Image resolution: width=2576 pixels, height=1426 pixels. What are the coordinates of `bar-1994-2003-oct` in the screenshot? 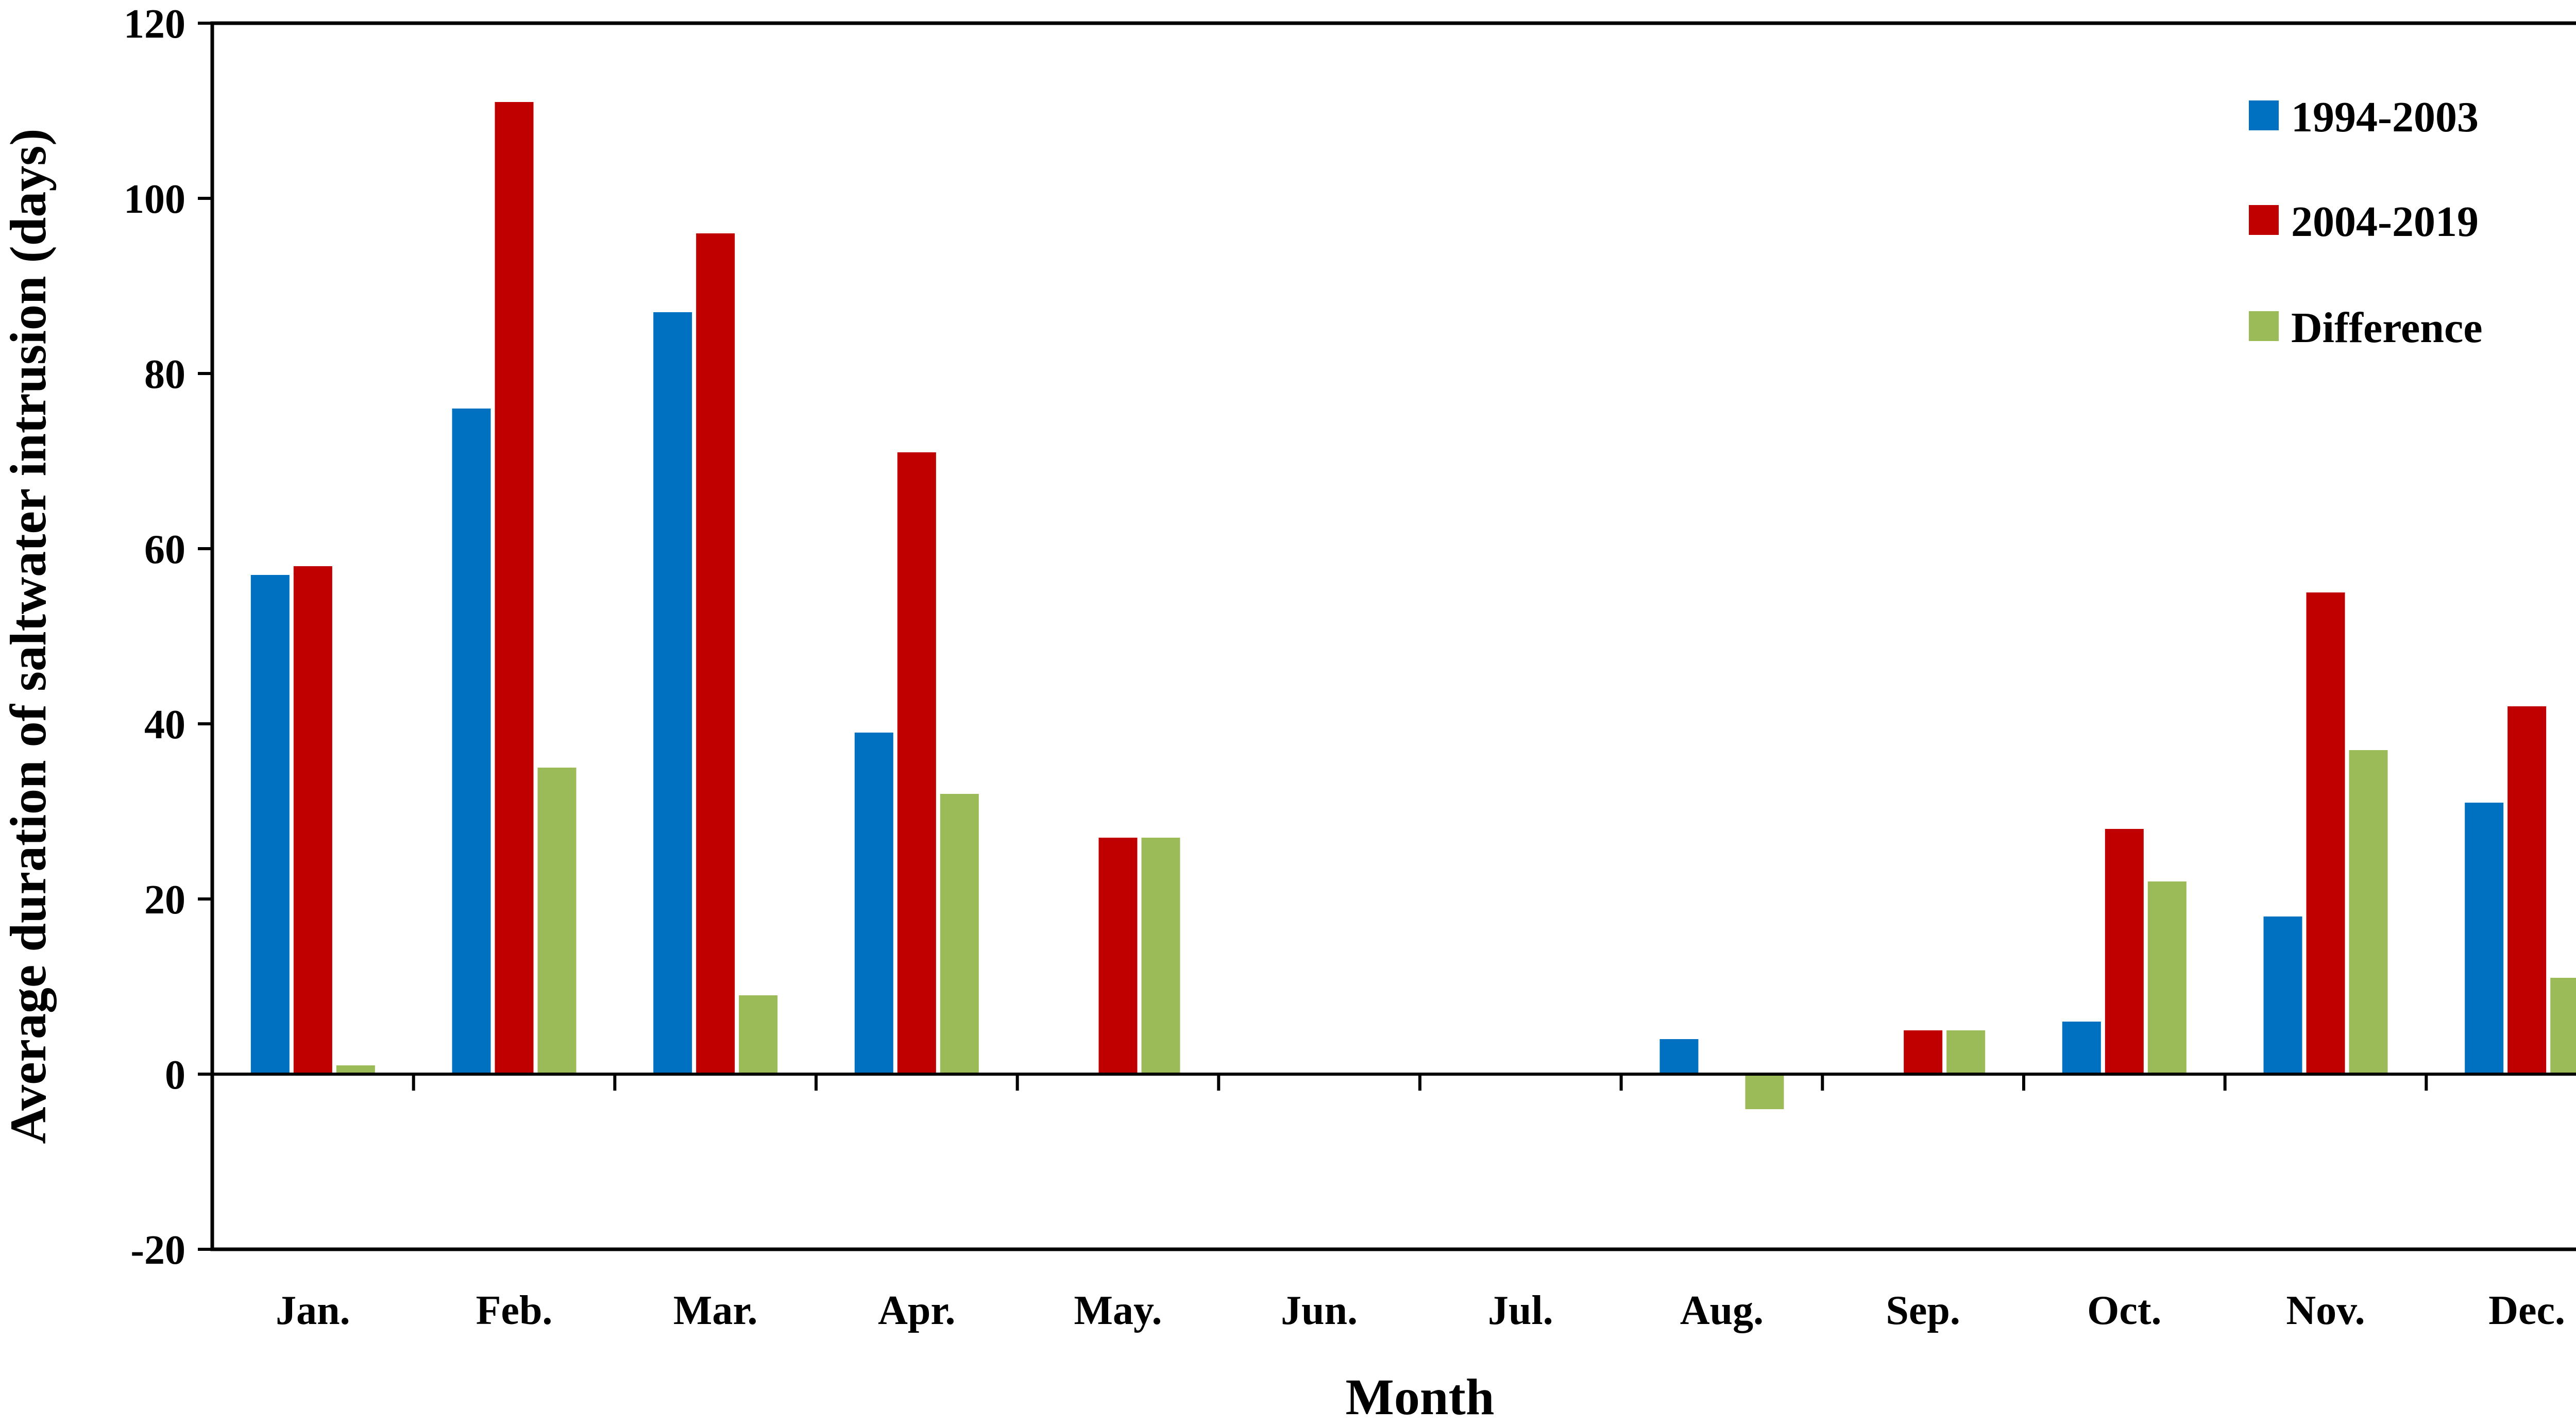 It's located at (2081, 1048).